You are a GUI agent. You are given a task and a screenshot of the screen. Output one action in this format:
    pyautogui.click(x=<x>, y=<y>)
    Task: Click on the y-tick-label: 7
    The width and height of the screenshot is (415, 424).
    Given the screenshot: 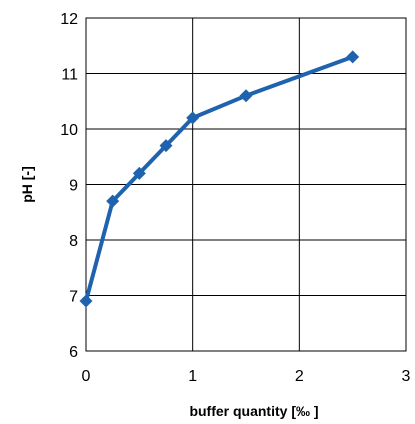 What is the action you would take?
    pyautogui.click(x=73, y=297)
    